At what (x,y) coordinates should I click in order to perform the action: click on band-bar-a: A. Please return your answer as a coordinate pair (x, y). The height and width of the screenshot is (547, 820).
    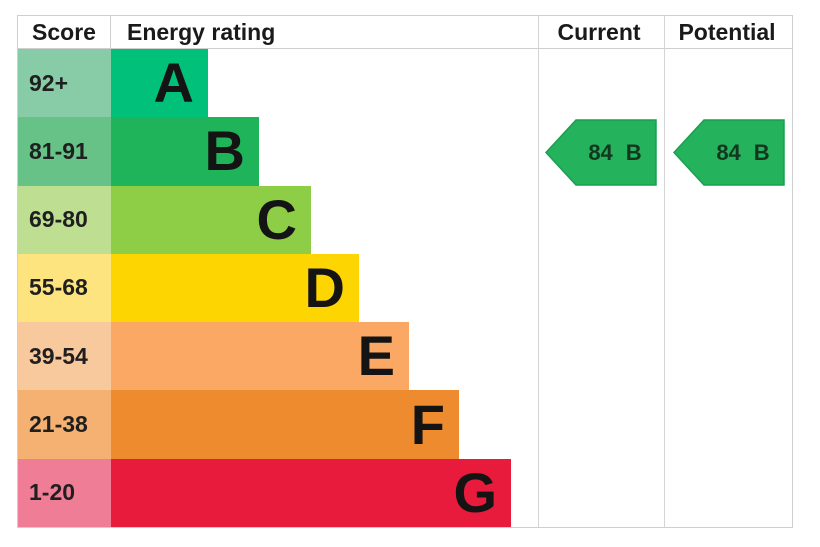
    Looking at the image, I should click on (159, 83).